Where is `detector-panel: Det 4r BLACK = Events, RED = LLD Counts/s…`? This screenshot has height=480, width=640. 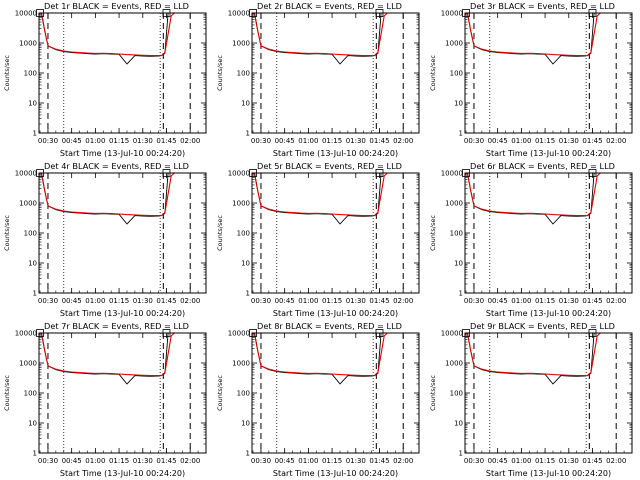 detector-panel: Det 4r BLACK = Events, RED = LLD Counts/s… is located at coordinates (106, 240).